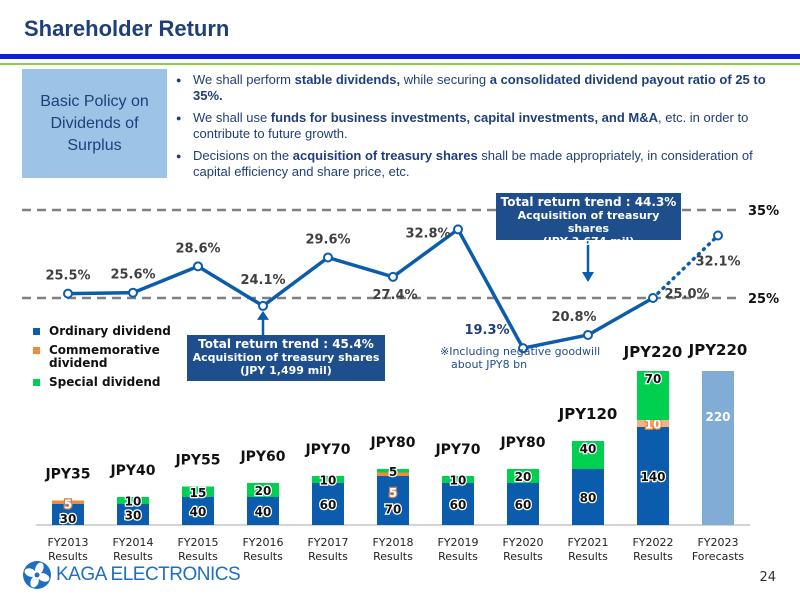 This screenshot has height=600, width=800. Describe the element at coordinates (392, 443) in the screenshot. I see `bar-total-label: JPY80` at that location.